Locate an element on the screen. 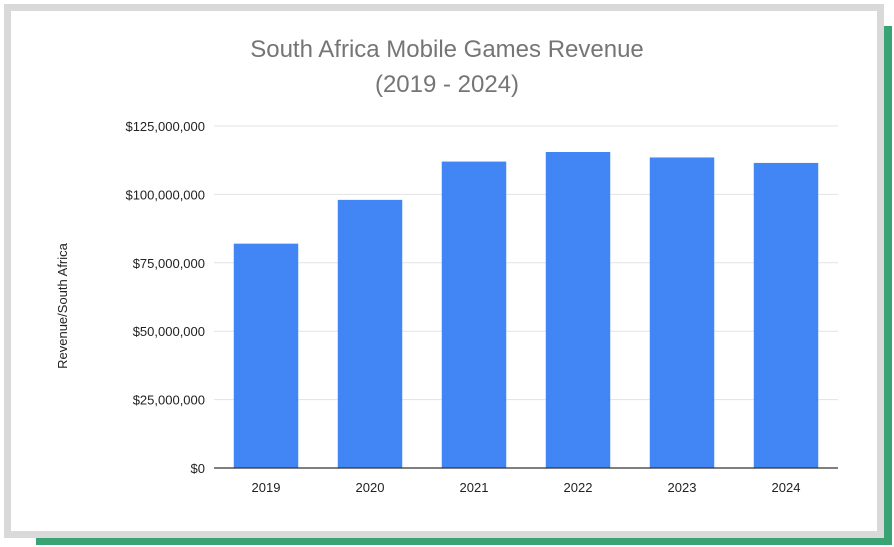 Image resolution: width=894 pixels, height=547 pixels. y-tick-label: $50,000,000 is located at coordinates (169, 331).